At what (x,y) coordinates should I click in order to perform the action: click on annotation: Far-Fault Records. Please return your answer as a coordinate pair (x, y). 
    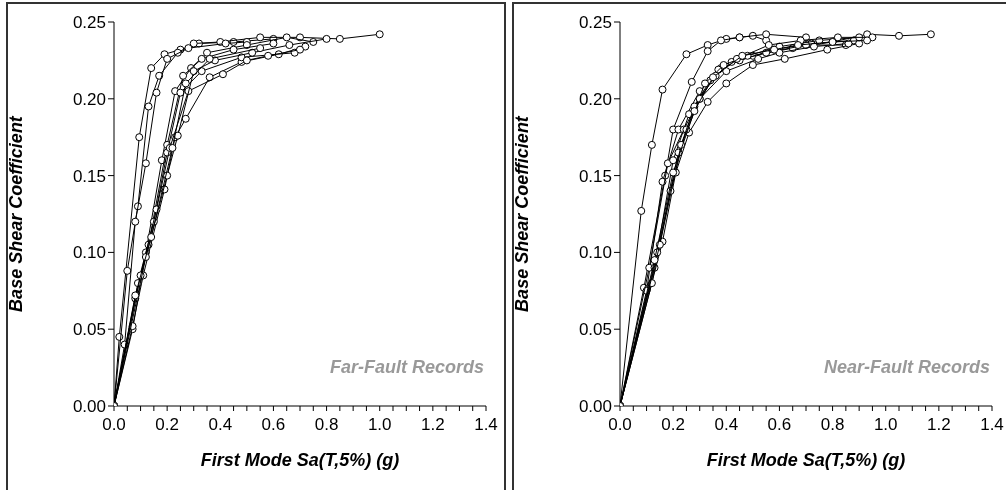
    Looking at the image, I should click on (406, 367).